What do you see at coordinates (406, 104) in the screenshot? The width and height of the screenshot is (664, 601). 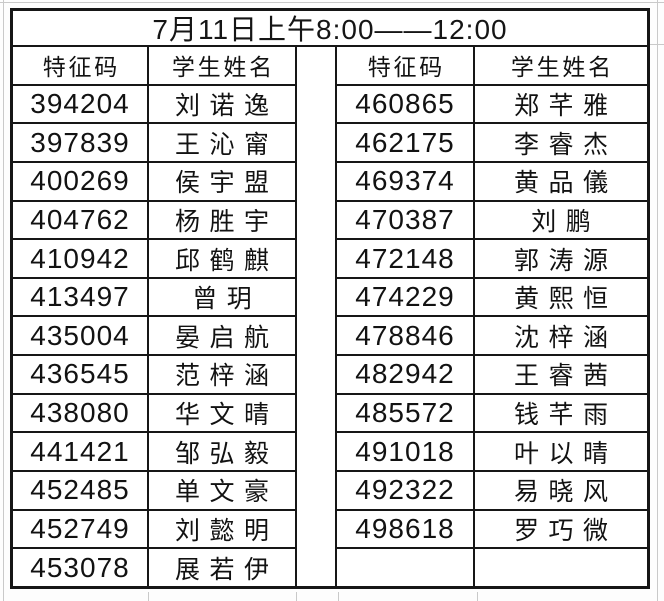 I see `feature-code-cell: 460865` at bounding box center [406, 104].